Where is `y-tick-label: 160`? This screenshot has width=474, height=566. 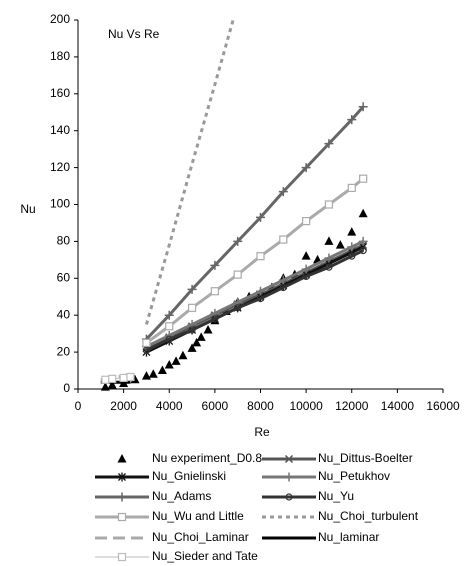
y-tick-label: 160 is located at coordinates (60, 93).